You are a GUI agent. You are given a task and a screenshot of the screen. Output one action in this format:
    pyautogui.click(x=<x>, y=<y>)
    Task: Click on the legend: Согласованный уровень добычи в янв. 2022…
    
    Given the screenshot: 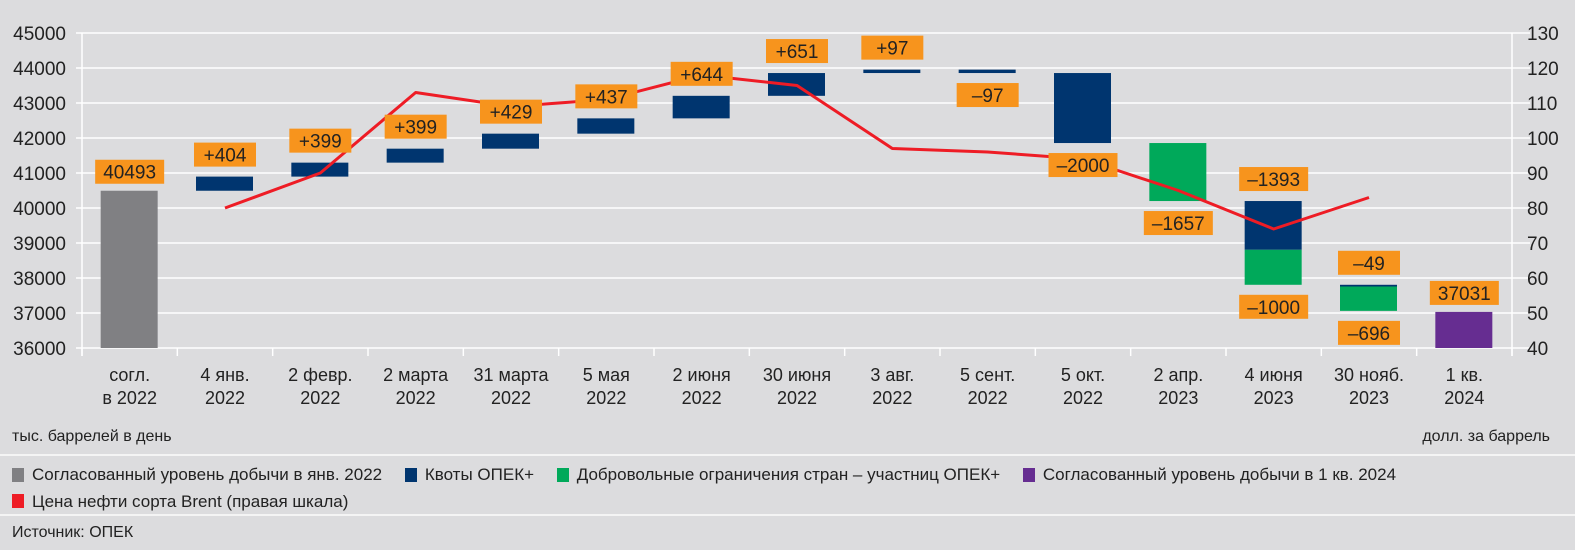 What is the action you would take?
    pyautogui.click(x=782, y=488)
    